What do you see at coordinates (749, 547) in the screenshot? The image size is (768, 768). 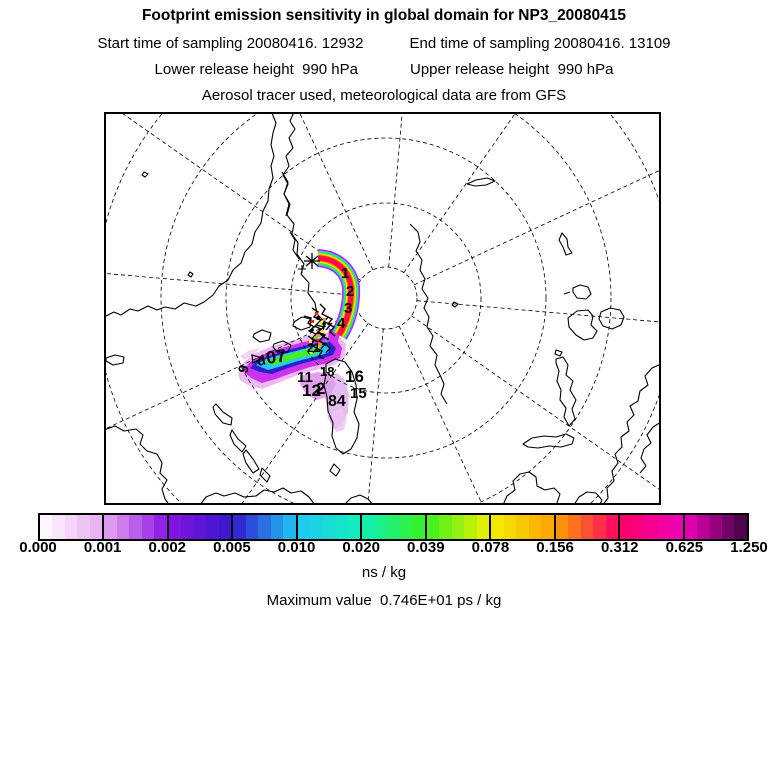 I see `colorbar-tick-label: 1.250` at bounding box center [749, 547].